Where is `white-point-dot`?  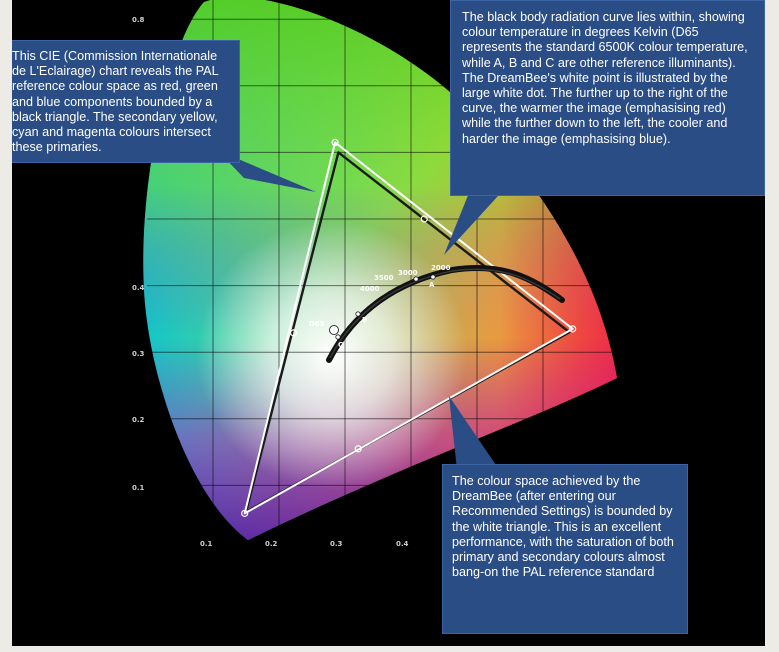
white-point-dot is located at coordinates (334, 330).